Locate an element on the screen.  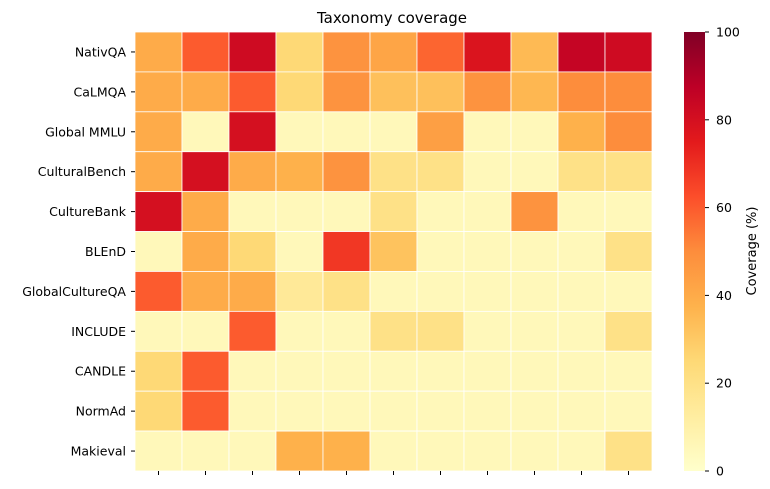
colorbar-label: Coverage (%) is located at coordinates (752, 251).